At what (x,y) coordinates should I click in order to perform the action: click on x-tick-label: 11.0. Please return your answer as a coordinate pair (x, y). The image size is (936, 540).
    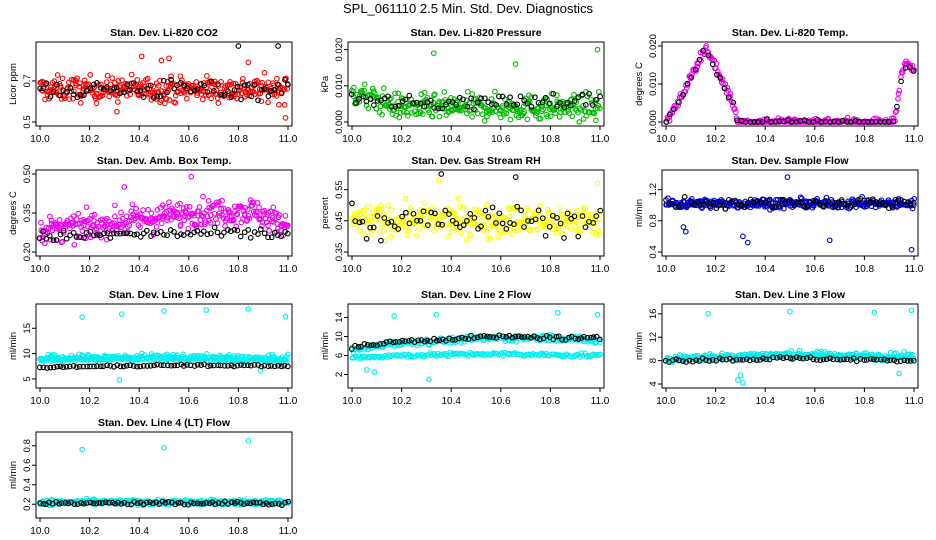
    Looking at the image, I should click on (914, 401).